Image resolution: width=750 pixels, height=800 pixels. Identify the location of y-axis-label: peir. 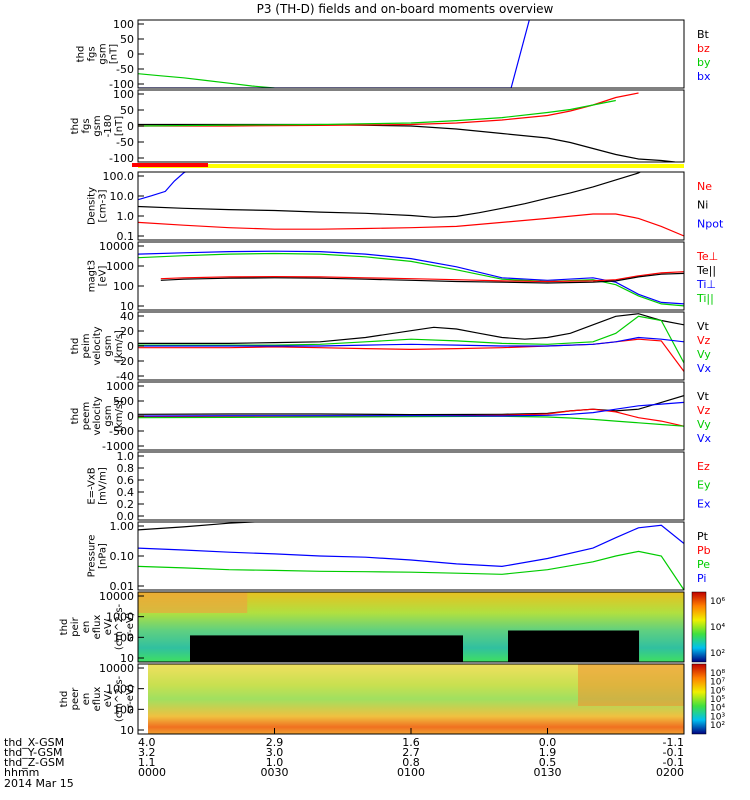
(75, 626).